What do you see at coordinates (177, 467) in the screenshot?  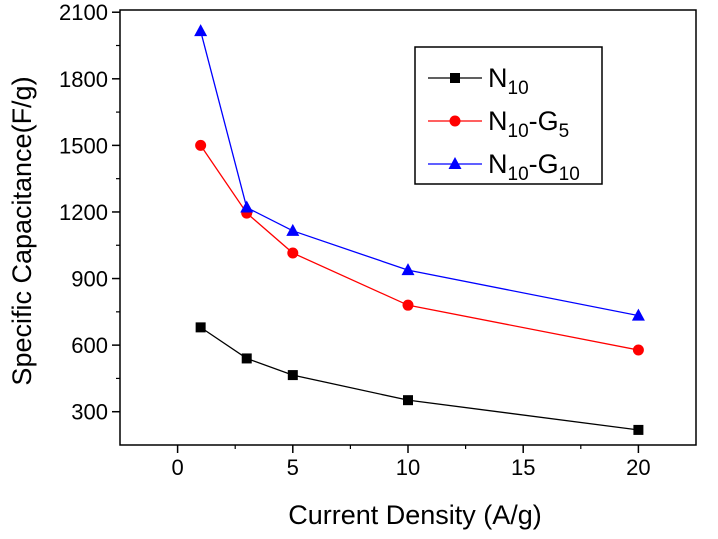 I see `x-tick-label: 0` at bounding box center [177, 467].